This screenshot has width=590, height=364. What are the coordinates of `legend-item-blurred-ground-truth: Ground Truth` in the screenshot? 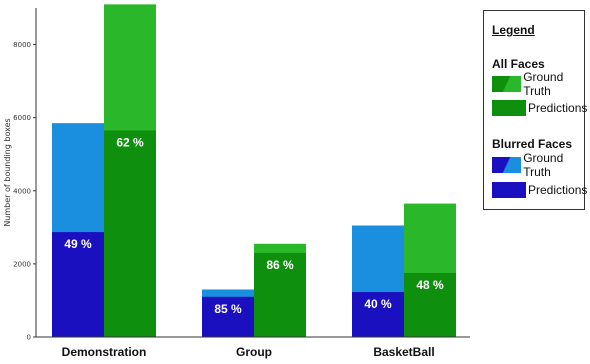 It's located at (538, 165).